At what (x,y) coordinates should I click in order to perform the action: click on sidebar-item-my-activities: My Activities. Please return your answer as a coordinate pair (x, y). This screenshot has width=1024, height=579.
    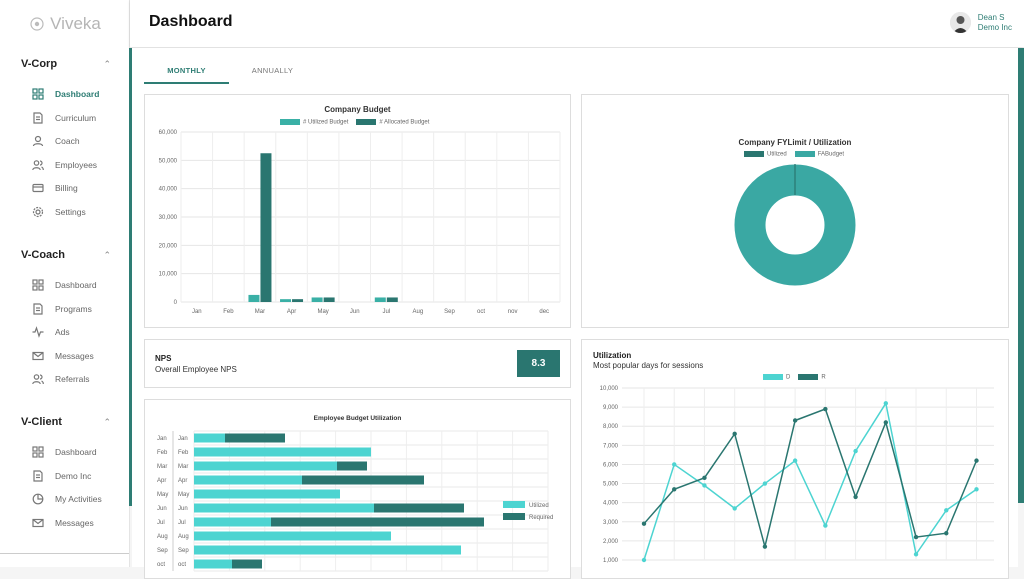
    Looking at the image, I should click on (67, 499).